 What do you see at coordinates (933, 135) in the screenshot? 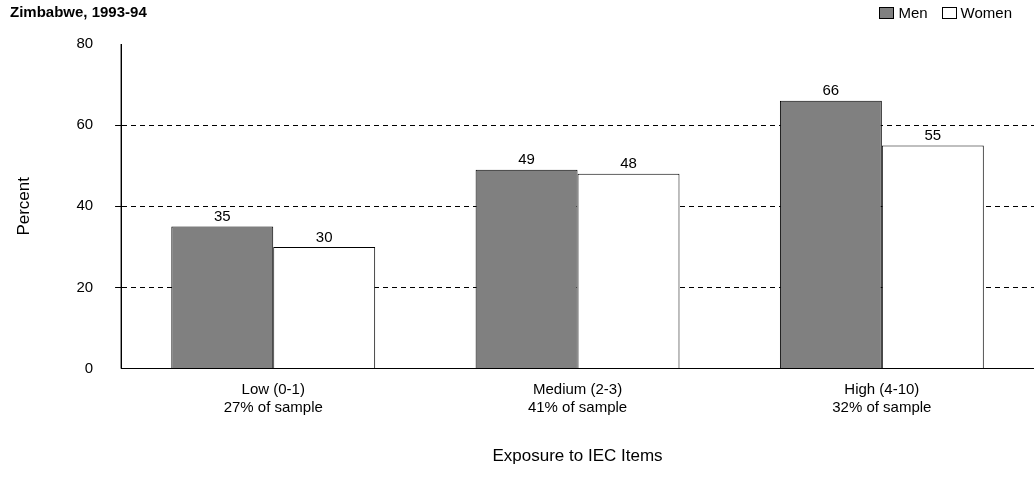
I see `data-label: 55` at bounding box center [933, 135].